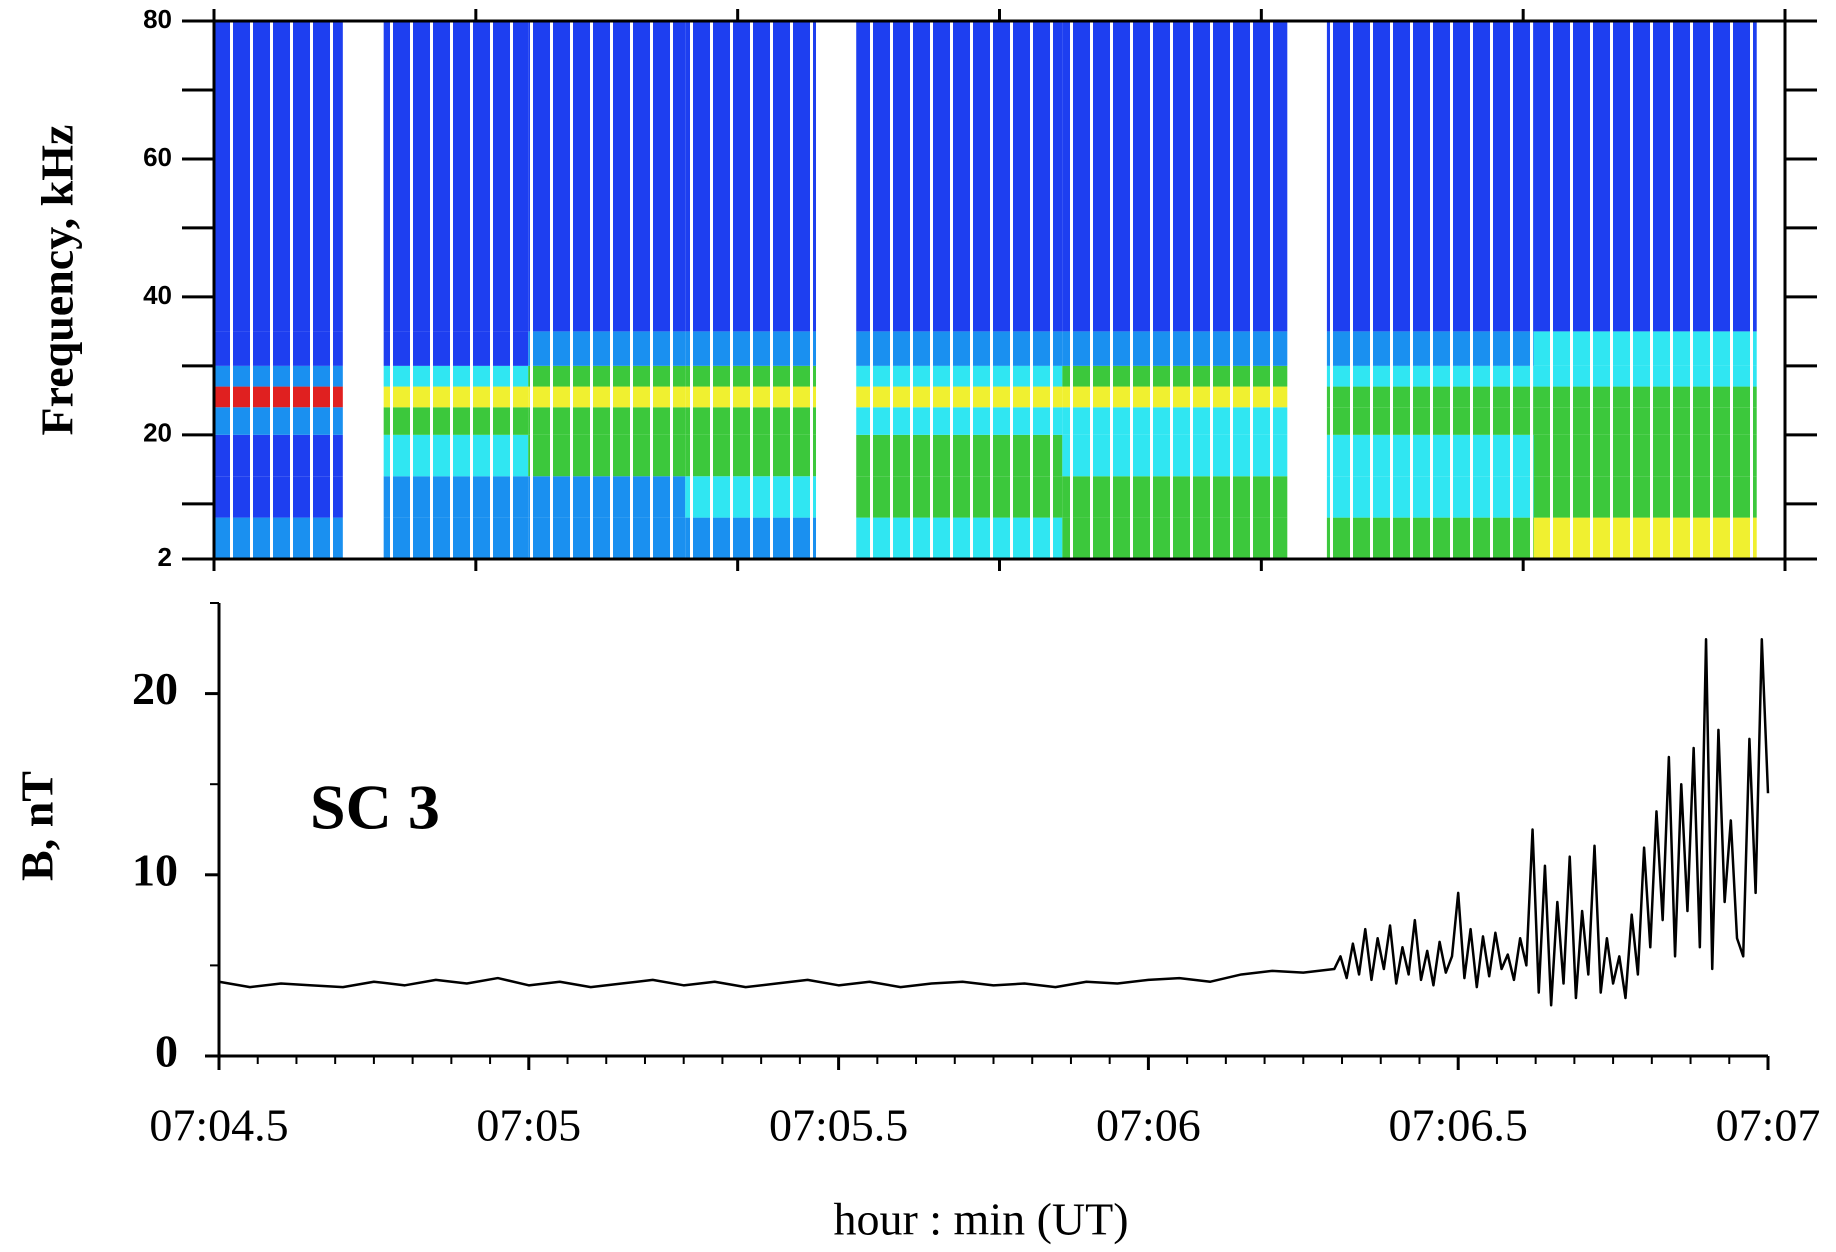  Describe the element at coordinates (218, 1125) in the screenshot. I see `x-tick-label: 07:04.5` at that location.